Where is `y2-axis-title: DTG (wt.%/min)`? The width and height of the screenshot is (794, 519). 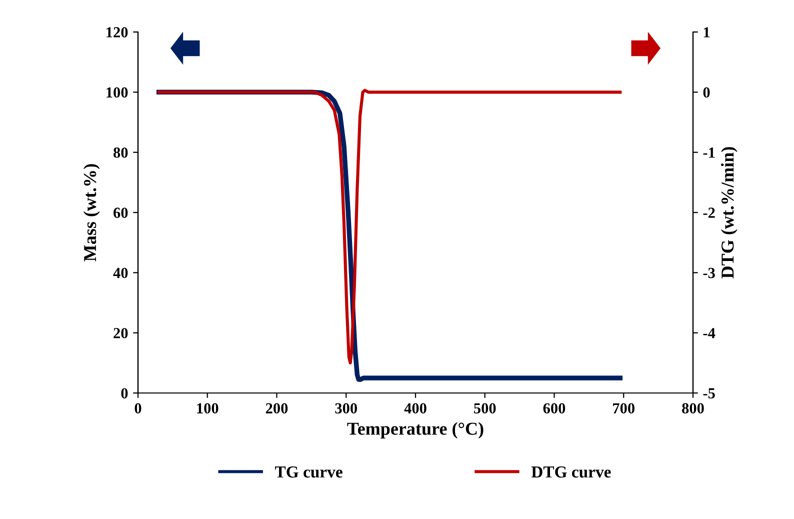
y2-axis-title: DTG (wt.%/min) is located at coordinates (729, 212).